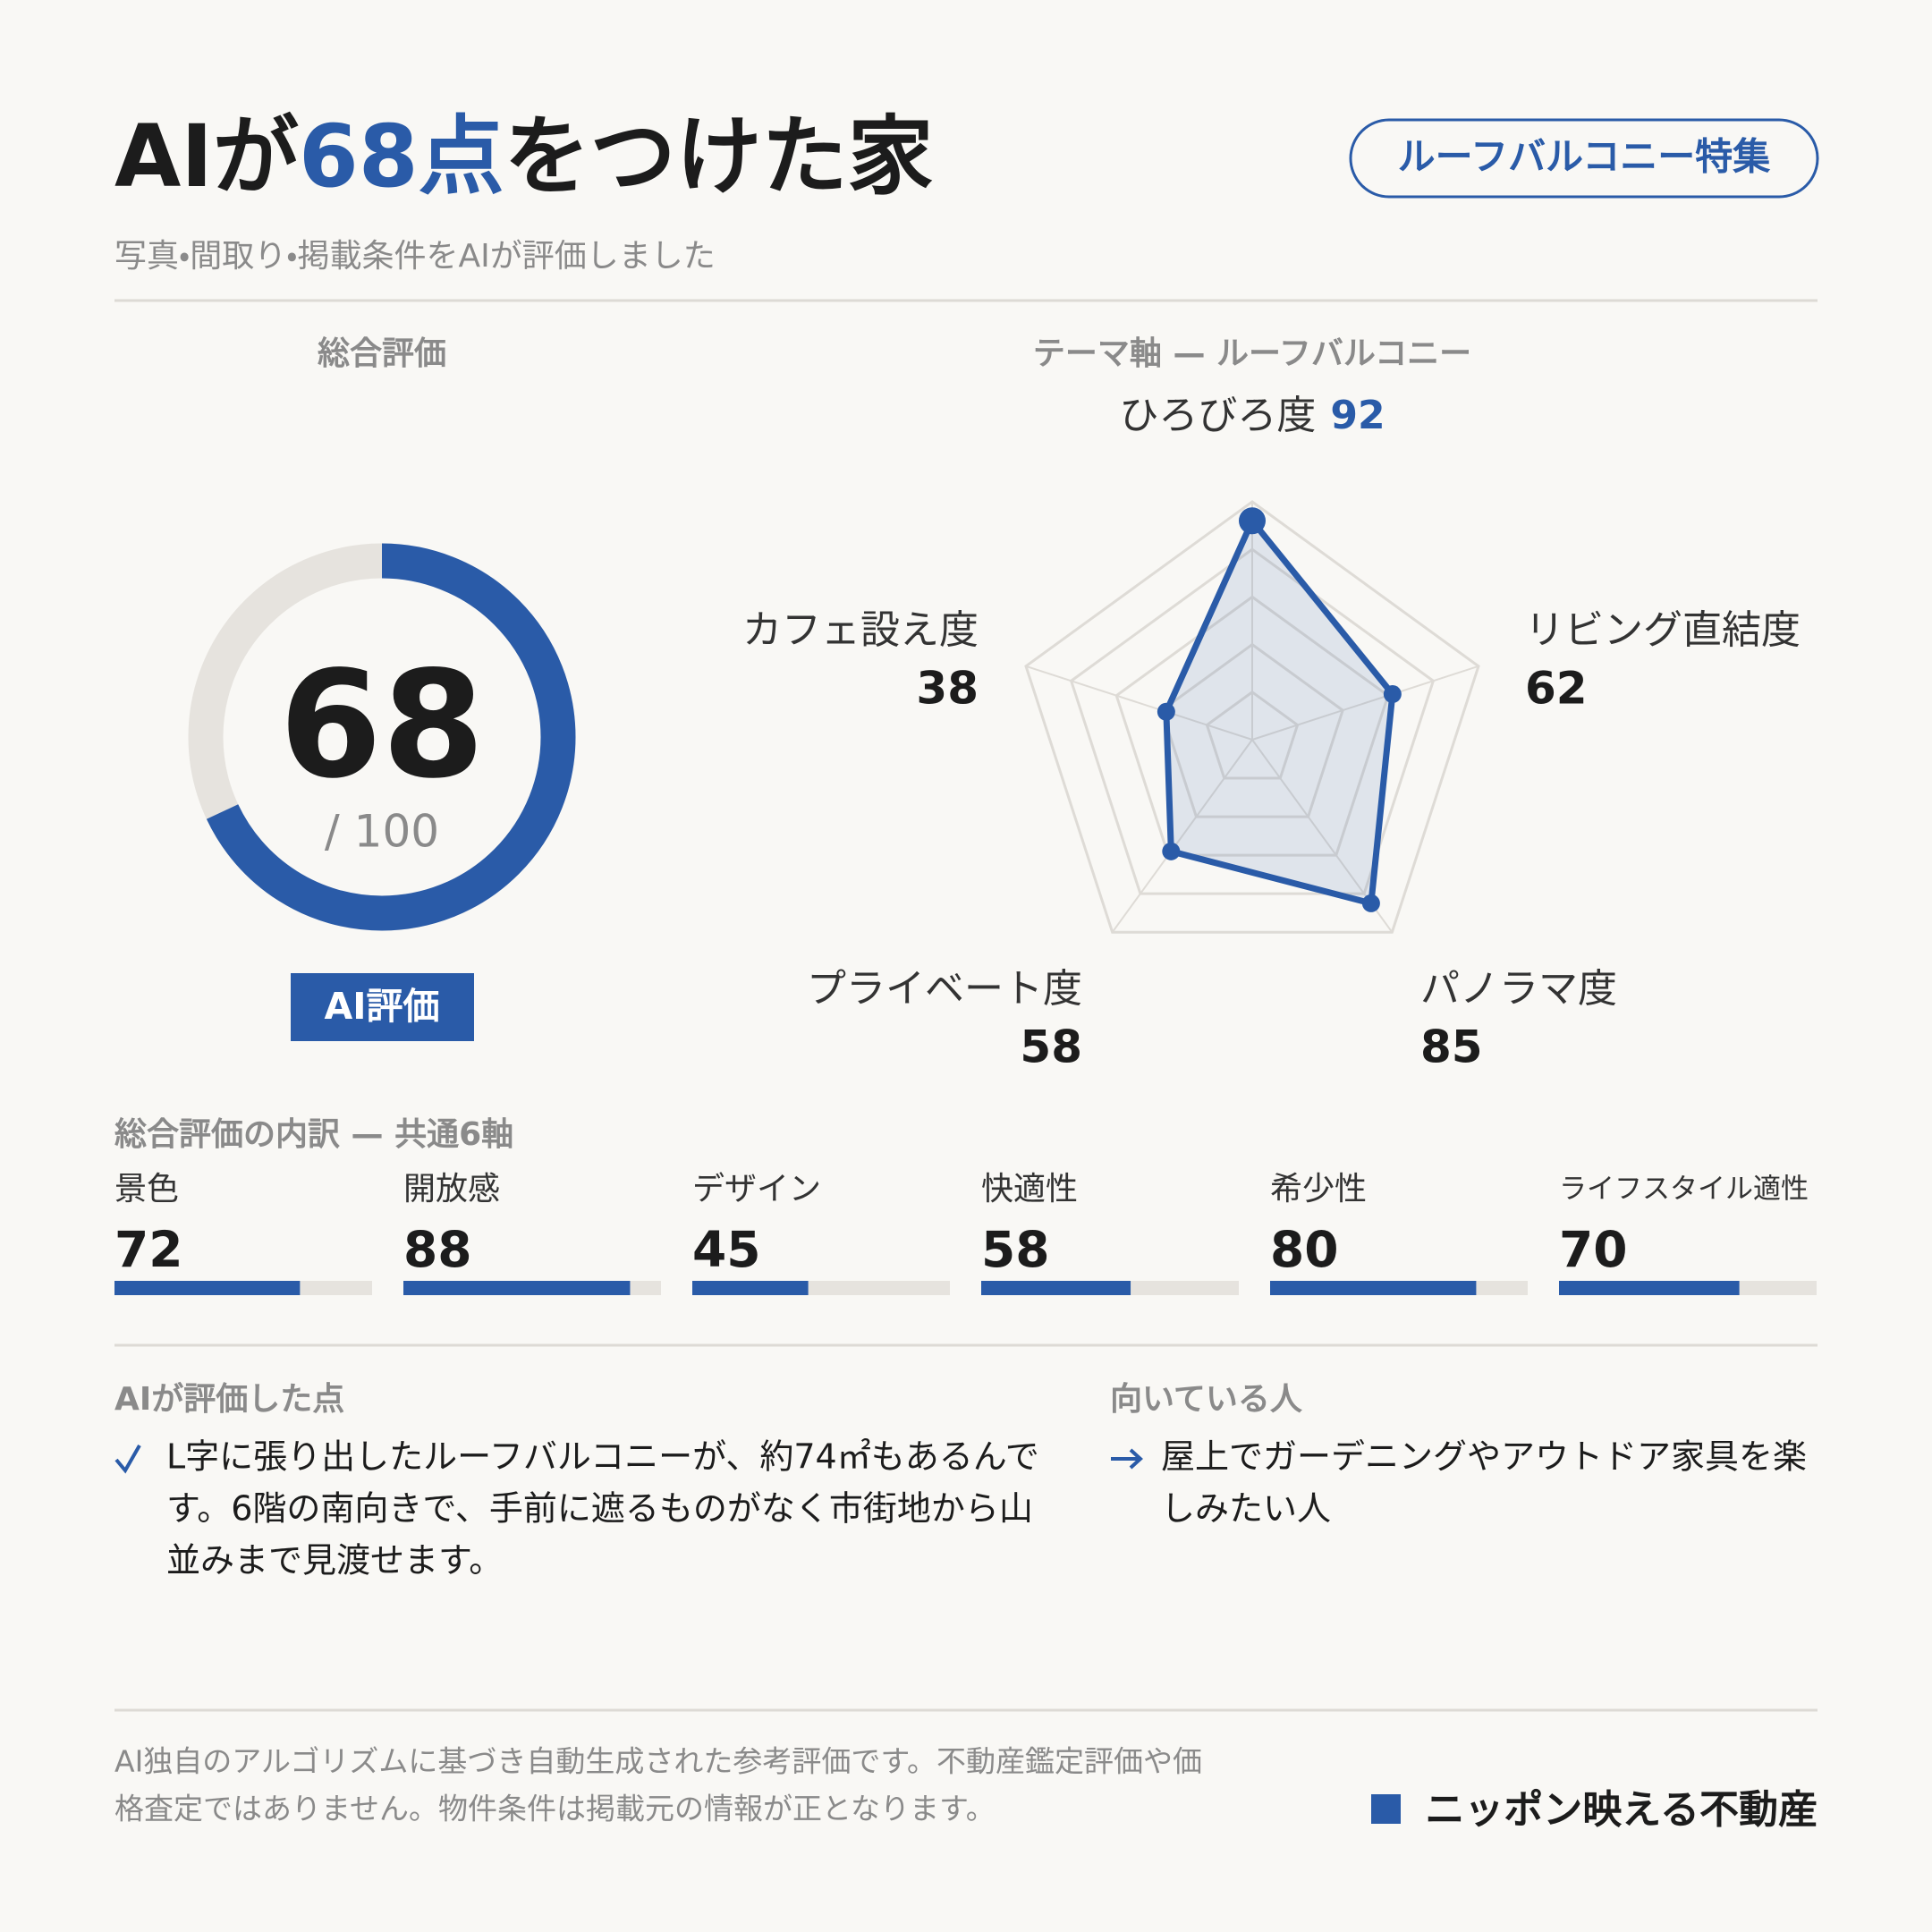 The image size is (1932, 1932). Describe the element at coordinates (437, 1249) in the screenshot. I see `bar-value: 88` at that location.